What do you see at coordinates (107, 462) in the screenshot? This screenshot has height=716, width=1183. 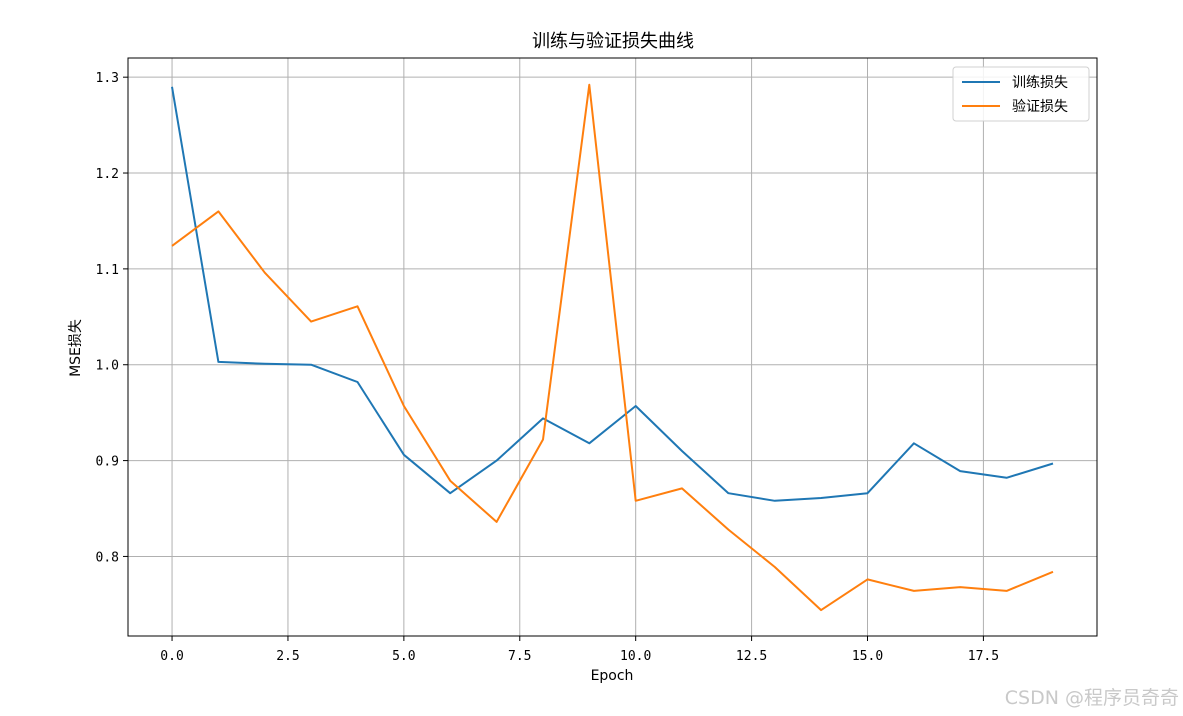 I see `y-tick-label: 0.9` at bounding box center [107, 462].